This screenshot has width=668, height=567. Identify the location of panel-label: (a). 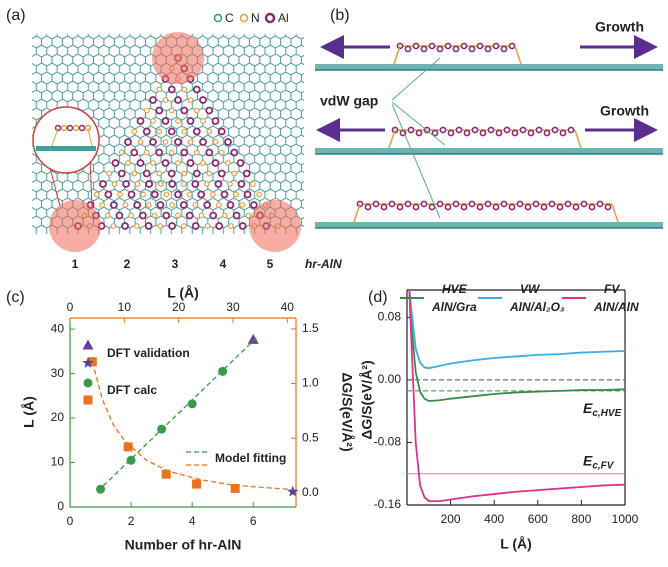
(16, 15).